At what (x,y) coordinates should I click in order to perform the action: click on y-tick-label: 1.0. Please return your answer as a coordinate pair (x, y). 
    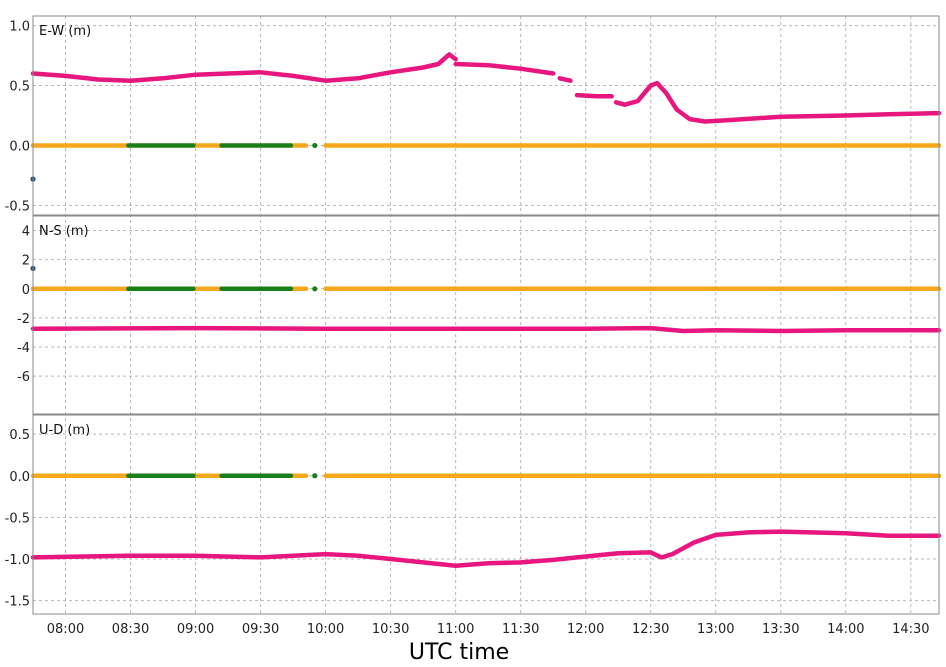
    Looking at the image, I should click on (19, 27).